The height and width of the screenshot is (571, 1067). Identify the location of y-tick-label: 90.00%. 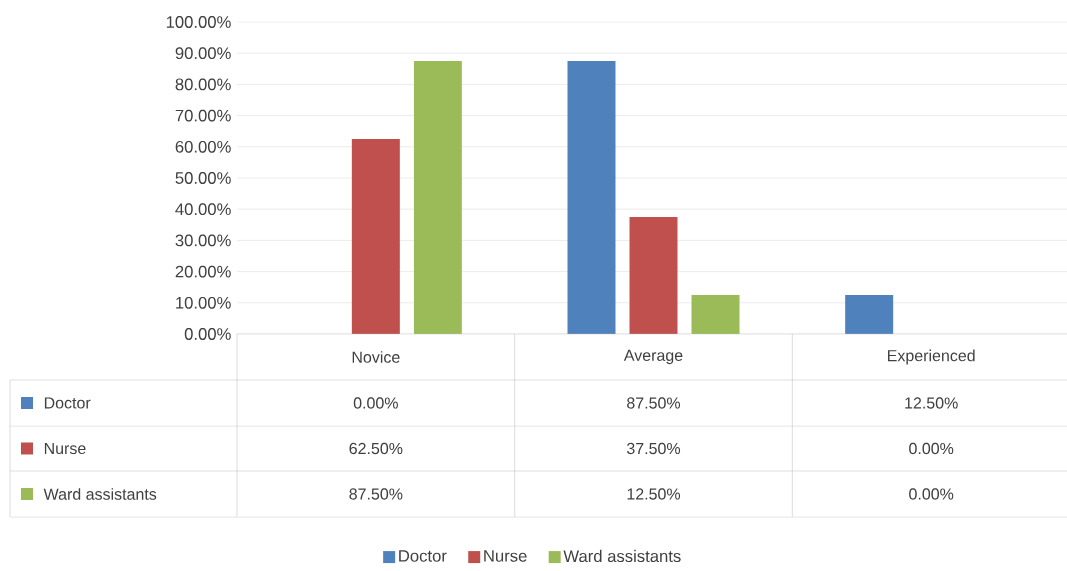
(203, 53).